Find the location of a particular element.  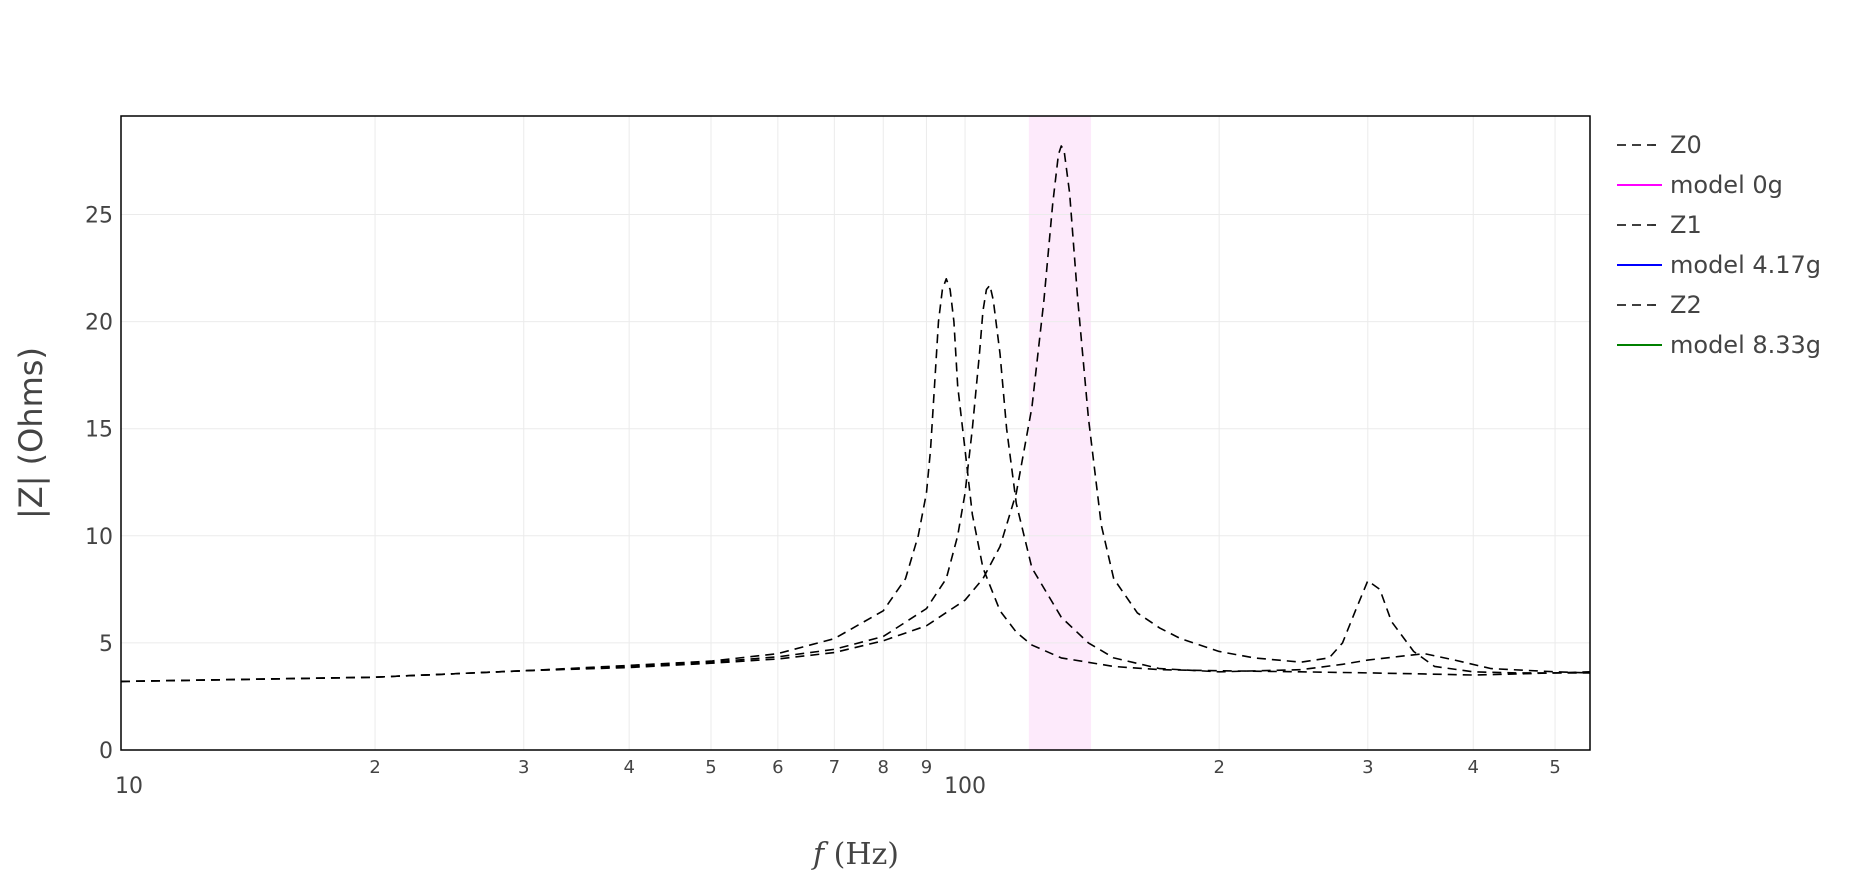

x-tick-label-minor: 6 is located at coordinates (777, 767).